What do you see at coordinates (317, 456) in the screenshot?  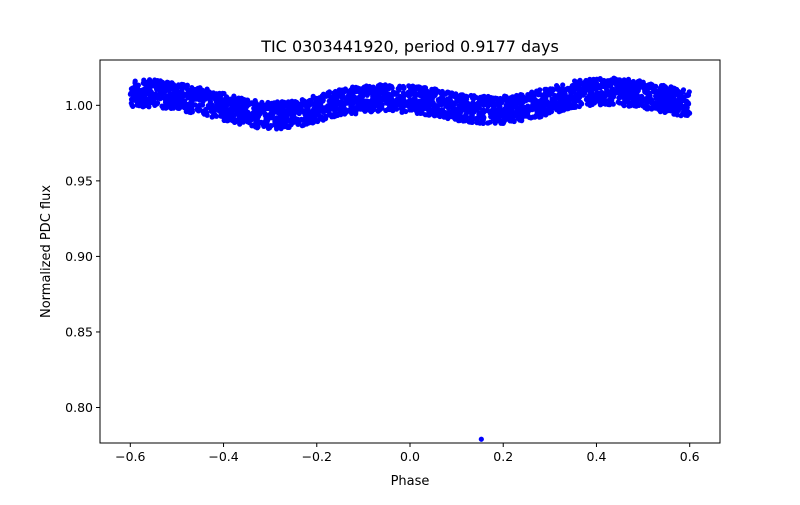 I see `x-tick-label: −0.2` at bounding box center [317, 456].